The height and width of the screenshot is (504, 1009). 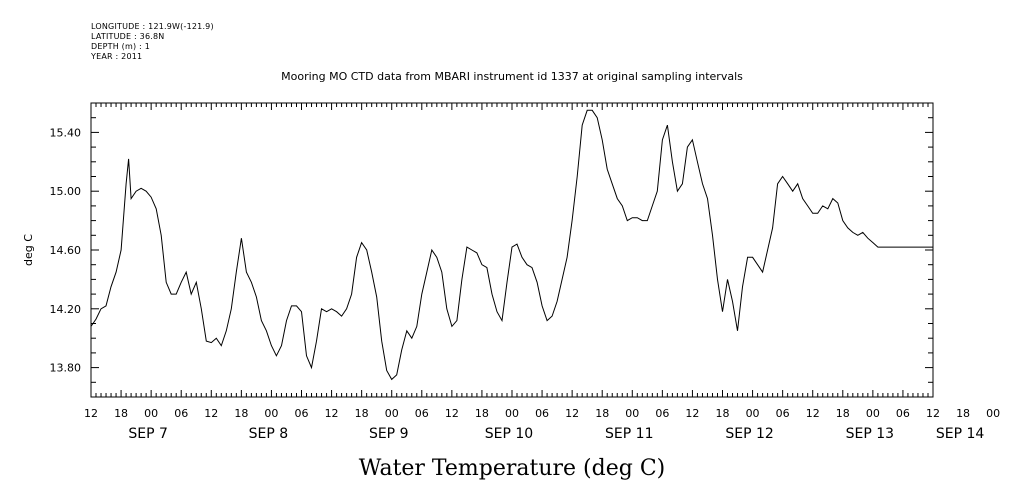 What do you see at coordinates (749, 434) in the screenshot?
I see `x-date-label: SEP 12` at bounding box center [749, 434].